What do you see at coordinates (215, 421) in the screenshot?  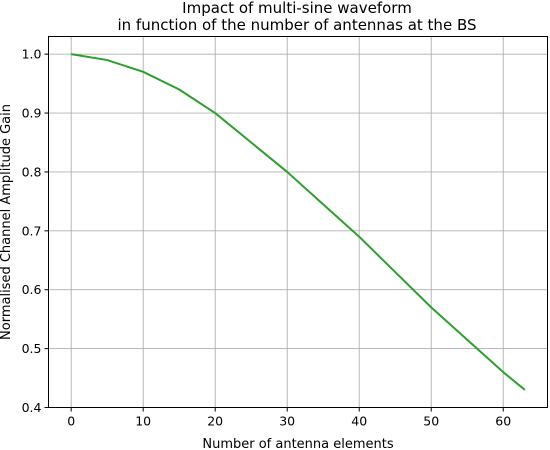 I see `x-tick-label: 20` at bounding box center [215, 421].